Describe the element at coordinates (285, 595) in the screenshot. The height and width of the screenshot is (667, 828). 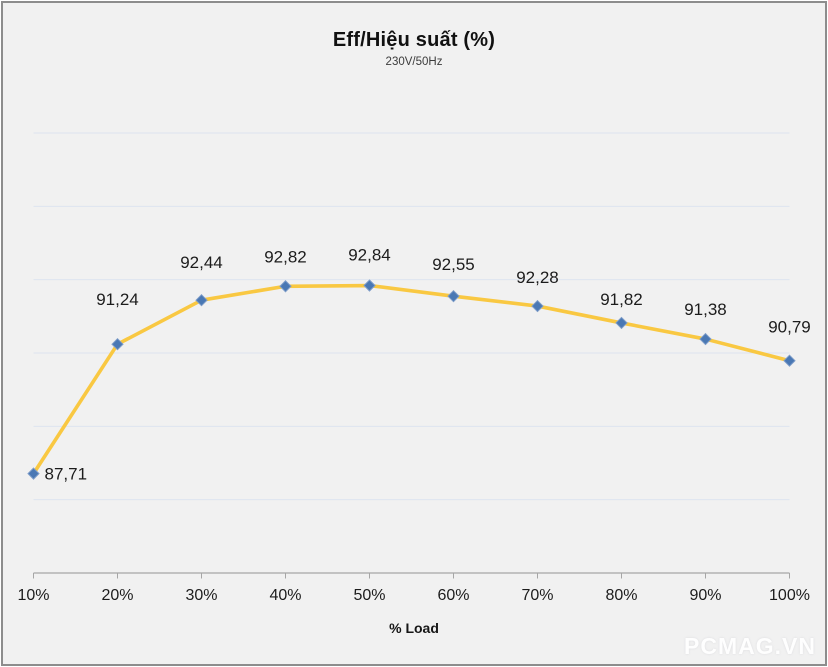
I see `x-tick-label: 40%` at that location.